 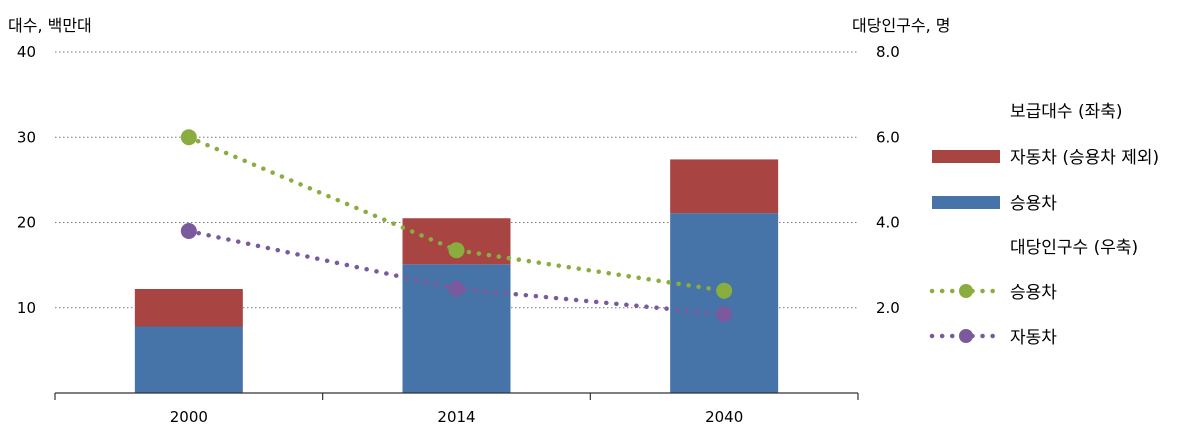 What do you see at coordinates (901, 25) in the screenshot?
I see `right-axis-title: 대당인구수, 명` at bounding box center [901, 25].